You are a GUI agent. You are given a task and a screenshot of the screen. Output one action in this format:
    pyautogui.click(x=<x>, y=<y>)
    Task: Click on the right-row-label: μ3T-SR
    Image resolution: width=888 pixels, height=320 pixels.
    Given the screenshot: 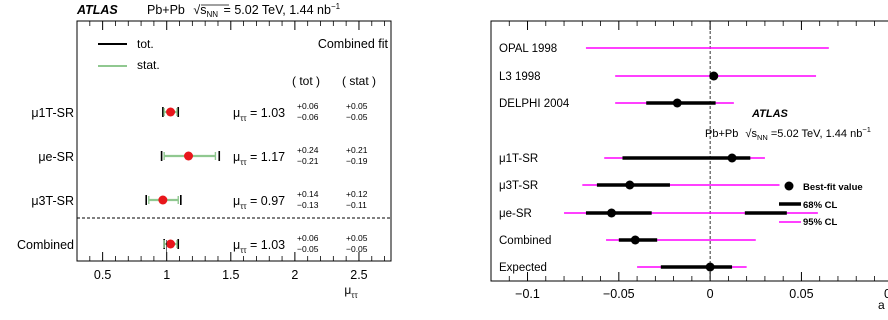 What is the action you would take?
    pyautogui.click(x=518, y=186)
    